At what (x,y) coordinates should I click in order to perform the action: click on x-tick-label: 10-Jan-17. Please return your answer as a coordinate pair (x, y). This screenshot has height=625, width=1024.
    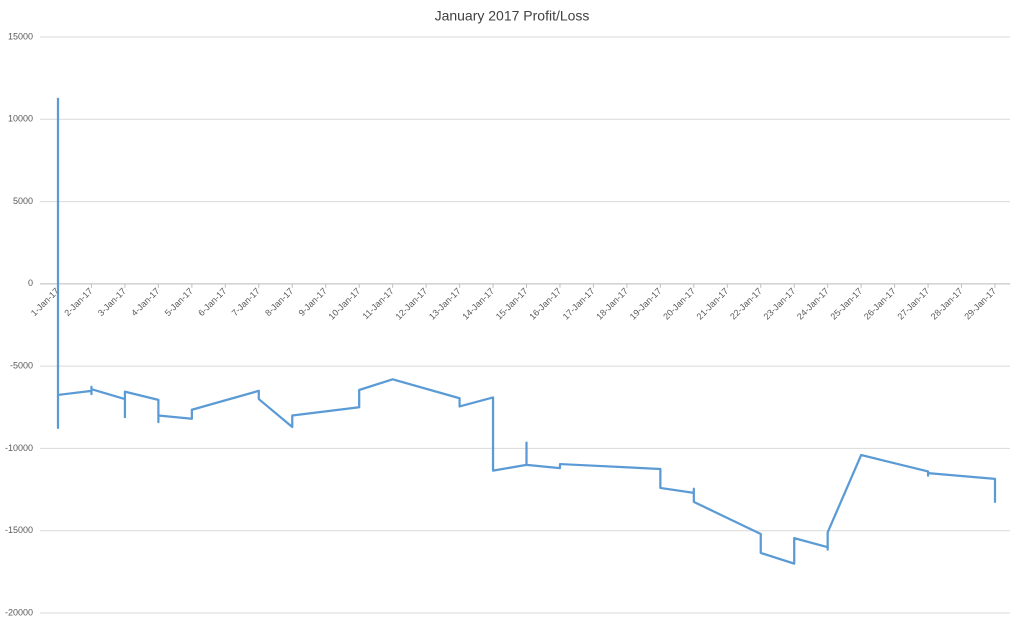
    Looking at the image, I should click on (345, 304).